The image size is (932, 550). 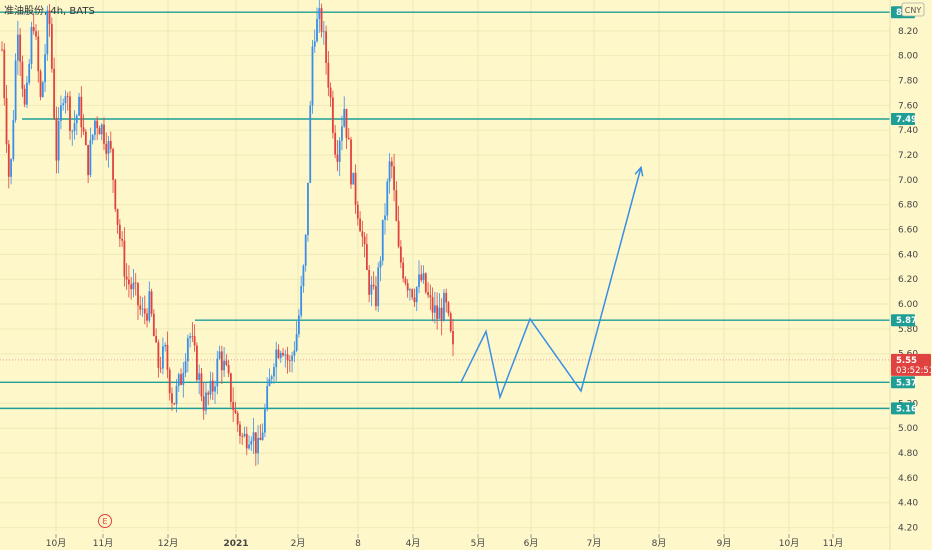 What do you see at coordinates (908, 529) in the screenshot?
I see `y-tick-label: 4.20` at bounding box center [908, 529].